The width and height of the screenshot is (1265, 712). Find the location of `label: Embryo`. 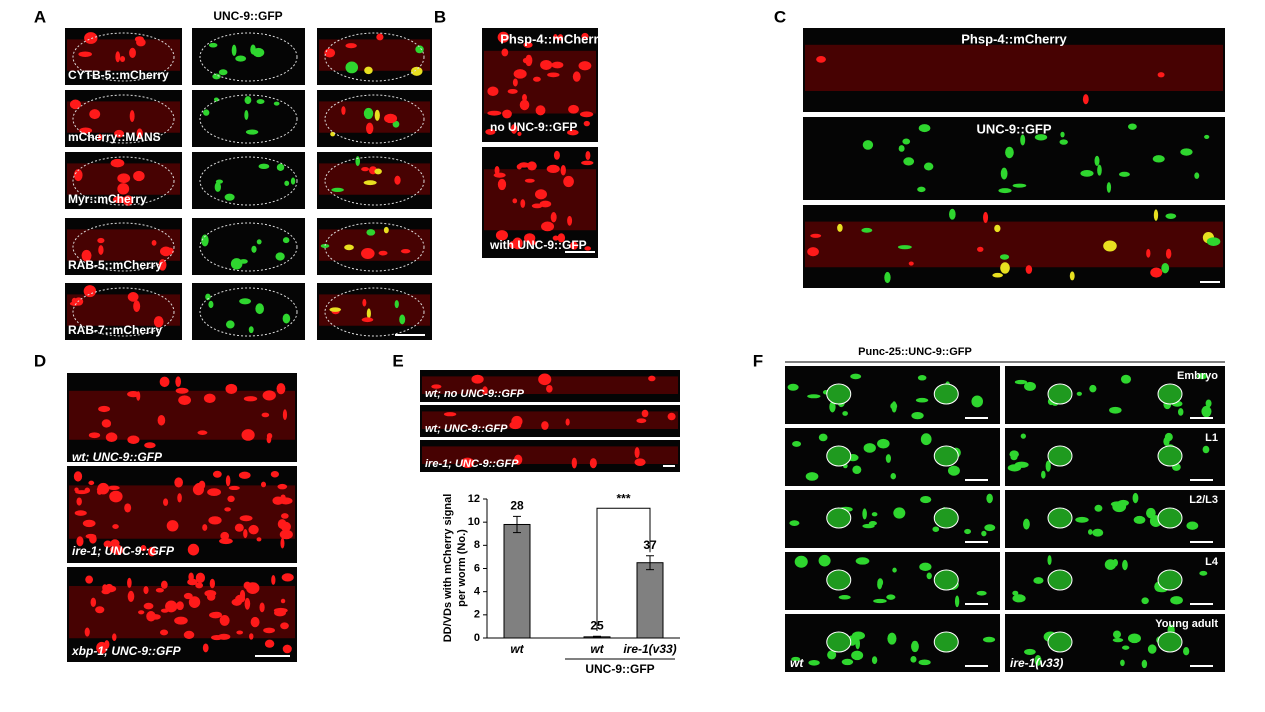

label: Embryo is located at coordinates (1197, 376).